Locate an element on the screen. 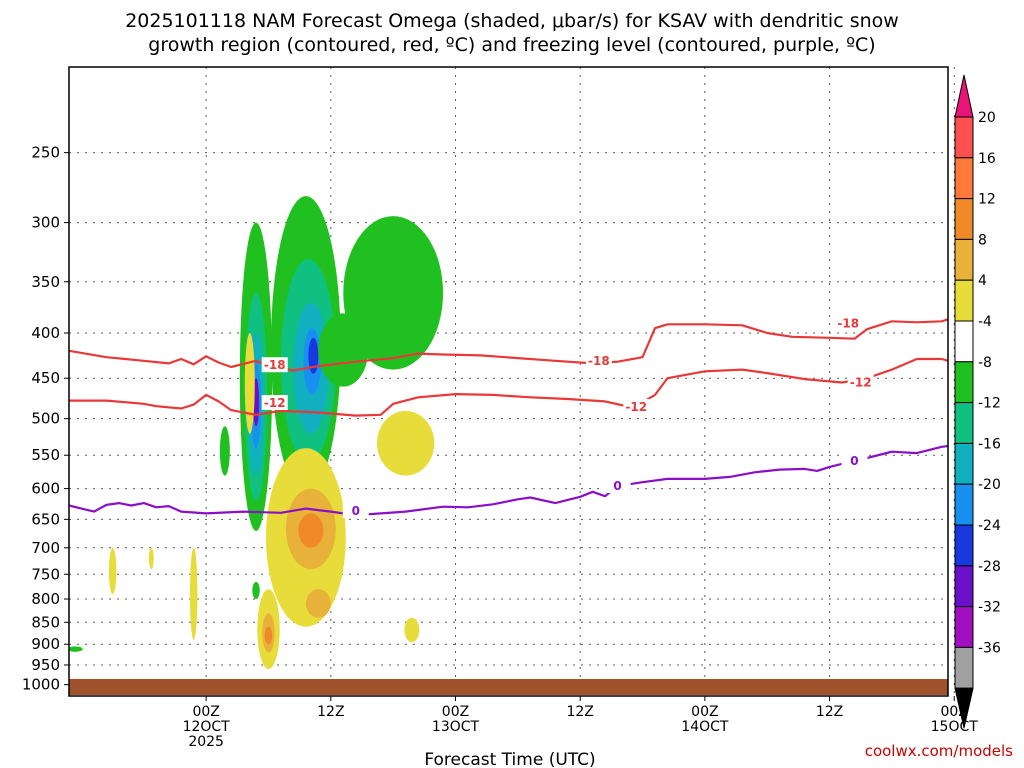 This screenshot has width=1024, height=768. y-tick-label: 300 is located at coordinates (45, 223).